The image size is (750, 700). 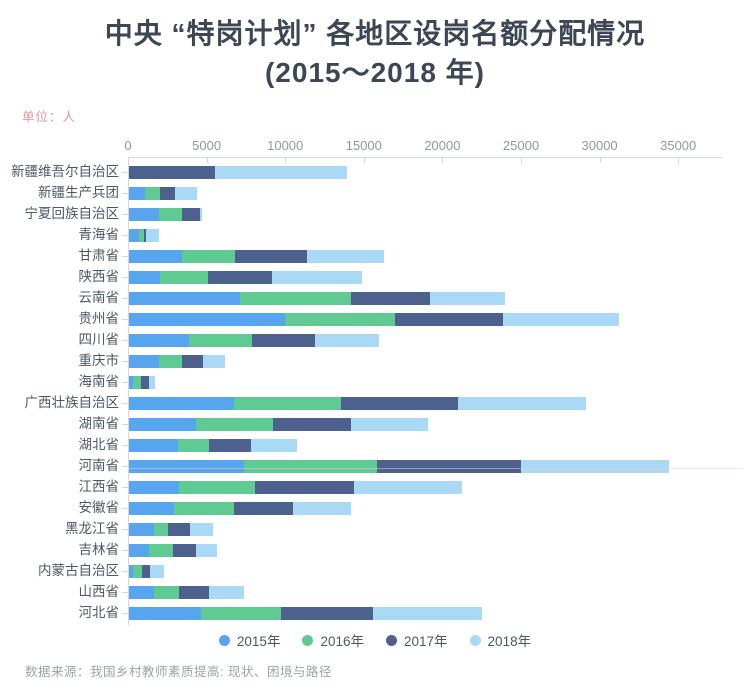 What do you see at coordinates (49, 117) in the screenshot?
I see `unit-label: 单位：人` at bounding box center [49, 117].